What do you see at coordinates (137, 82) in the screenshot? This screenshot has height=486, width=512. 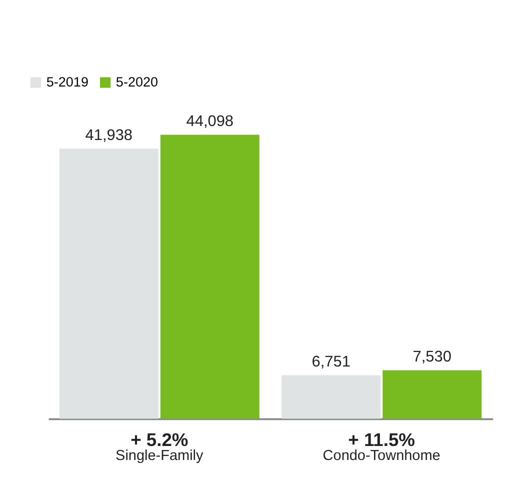 I see `legend-label: 5-2020` at bounding box center [137, 82].